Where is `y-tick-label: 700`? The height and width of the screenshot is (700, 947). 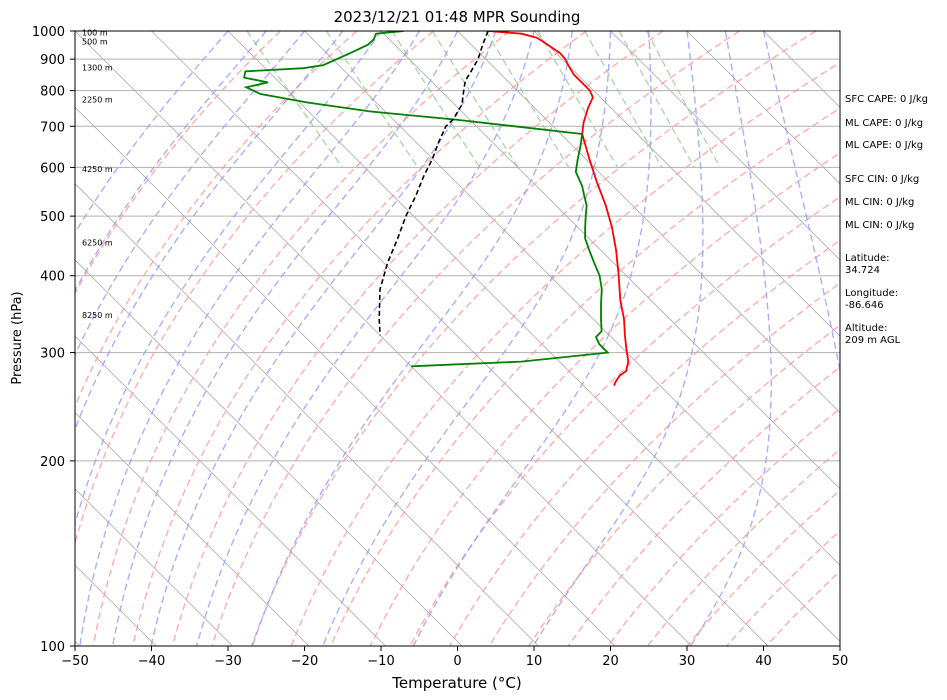
y-tick-label: 700 is located at coordinates (52, 127).